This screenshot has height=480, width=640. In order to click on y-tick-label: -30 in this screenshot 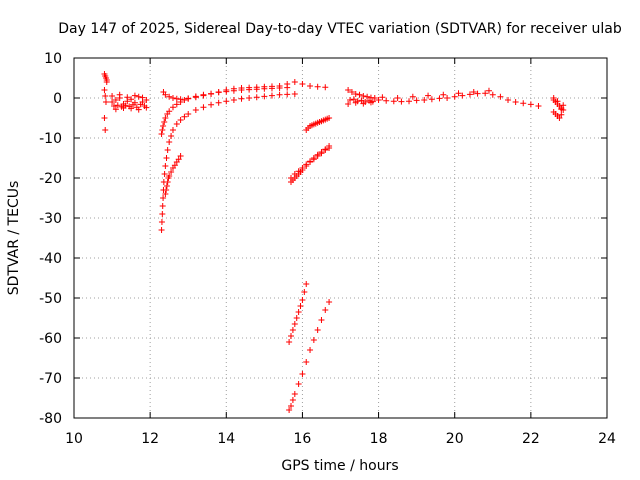, I will do `click(50, 219)`.